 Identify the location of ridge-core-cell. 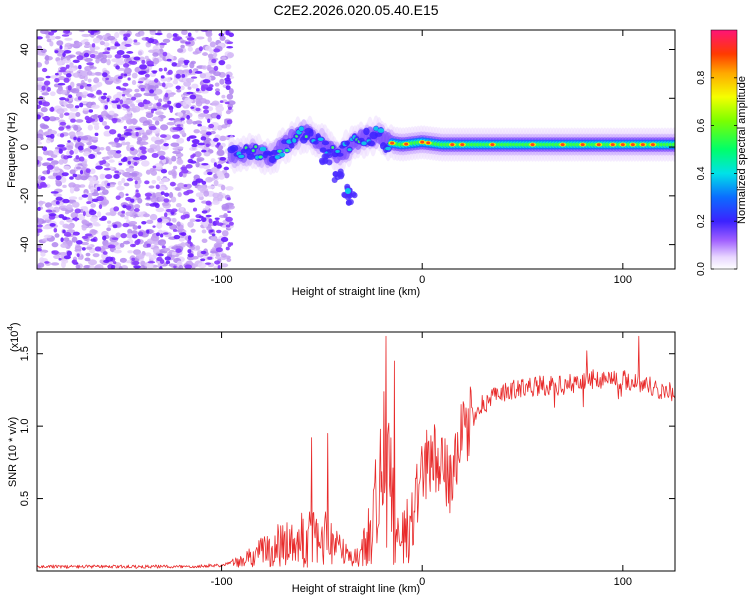
(376, 128).